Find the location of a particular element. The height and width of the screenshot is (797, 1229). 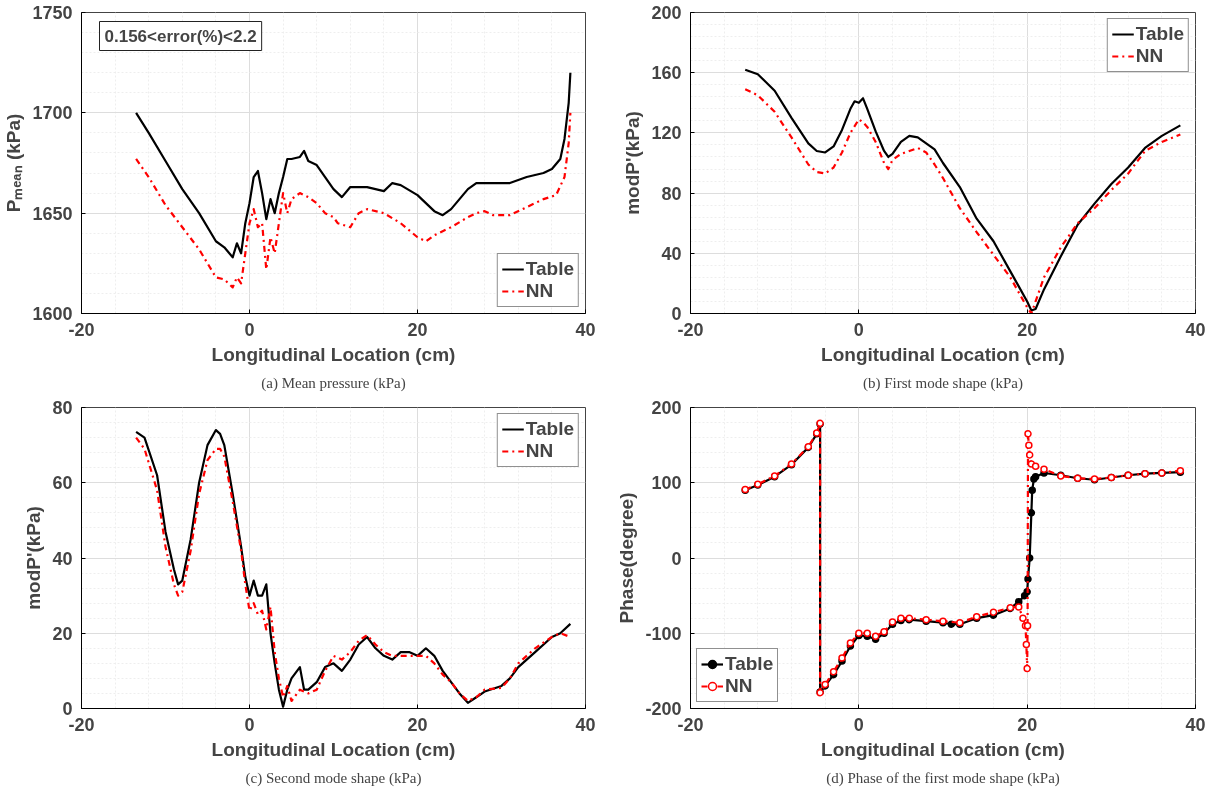

y-tick-label: 1700 is located at coordinates (52, 113).